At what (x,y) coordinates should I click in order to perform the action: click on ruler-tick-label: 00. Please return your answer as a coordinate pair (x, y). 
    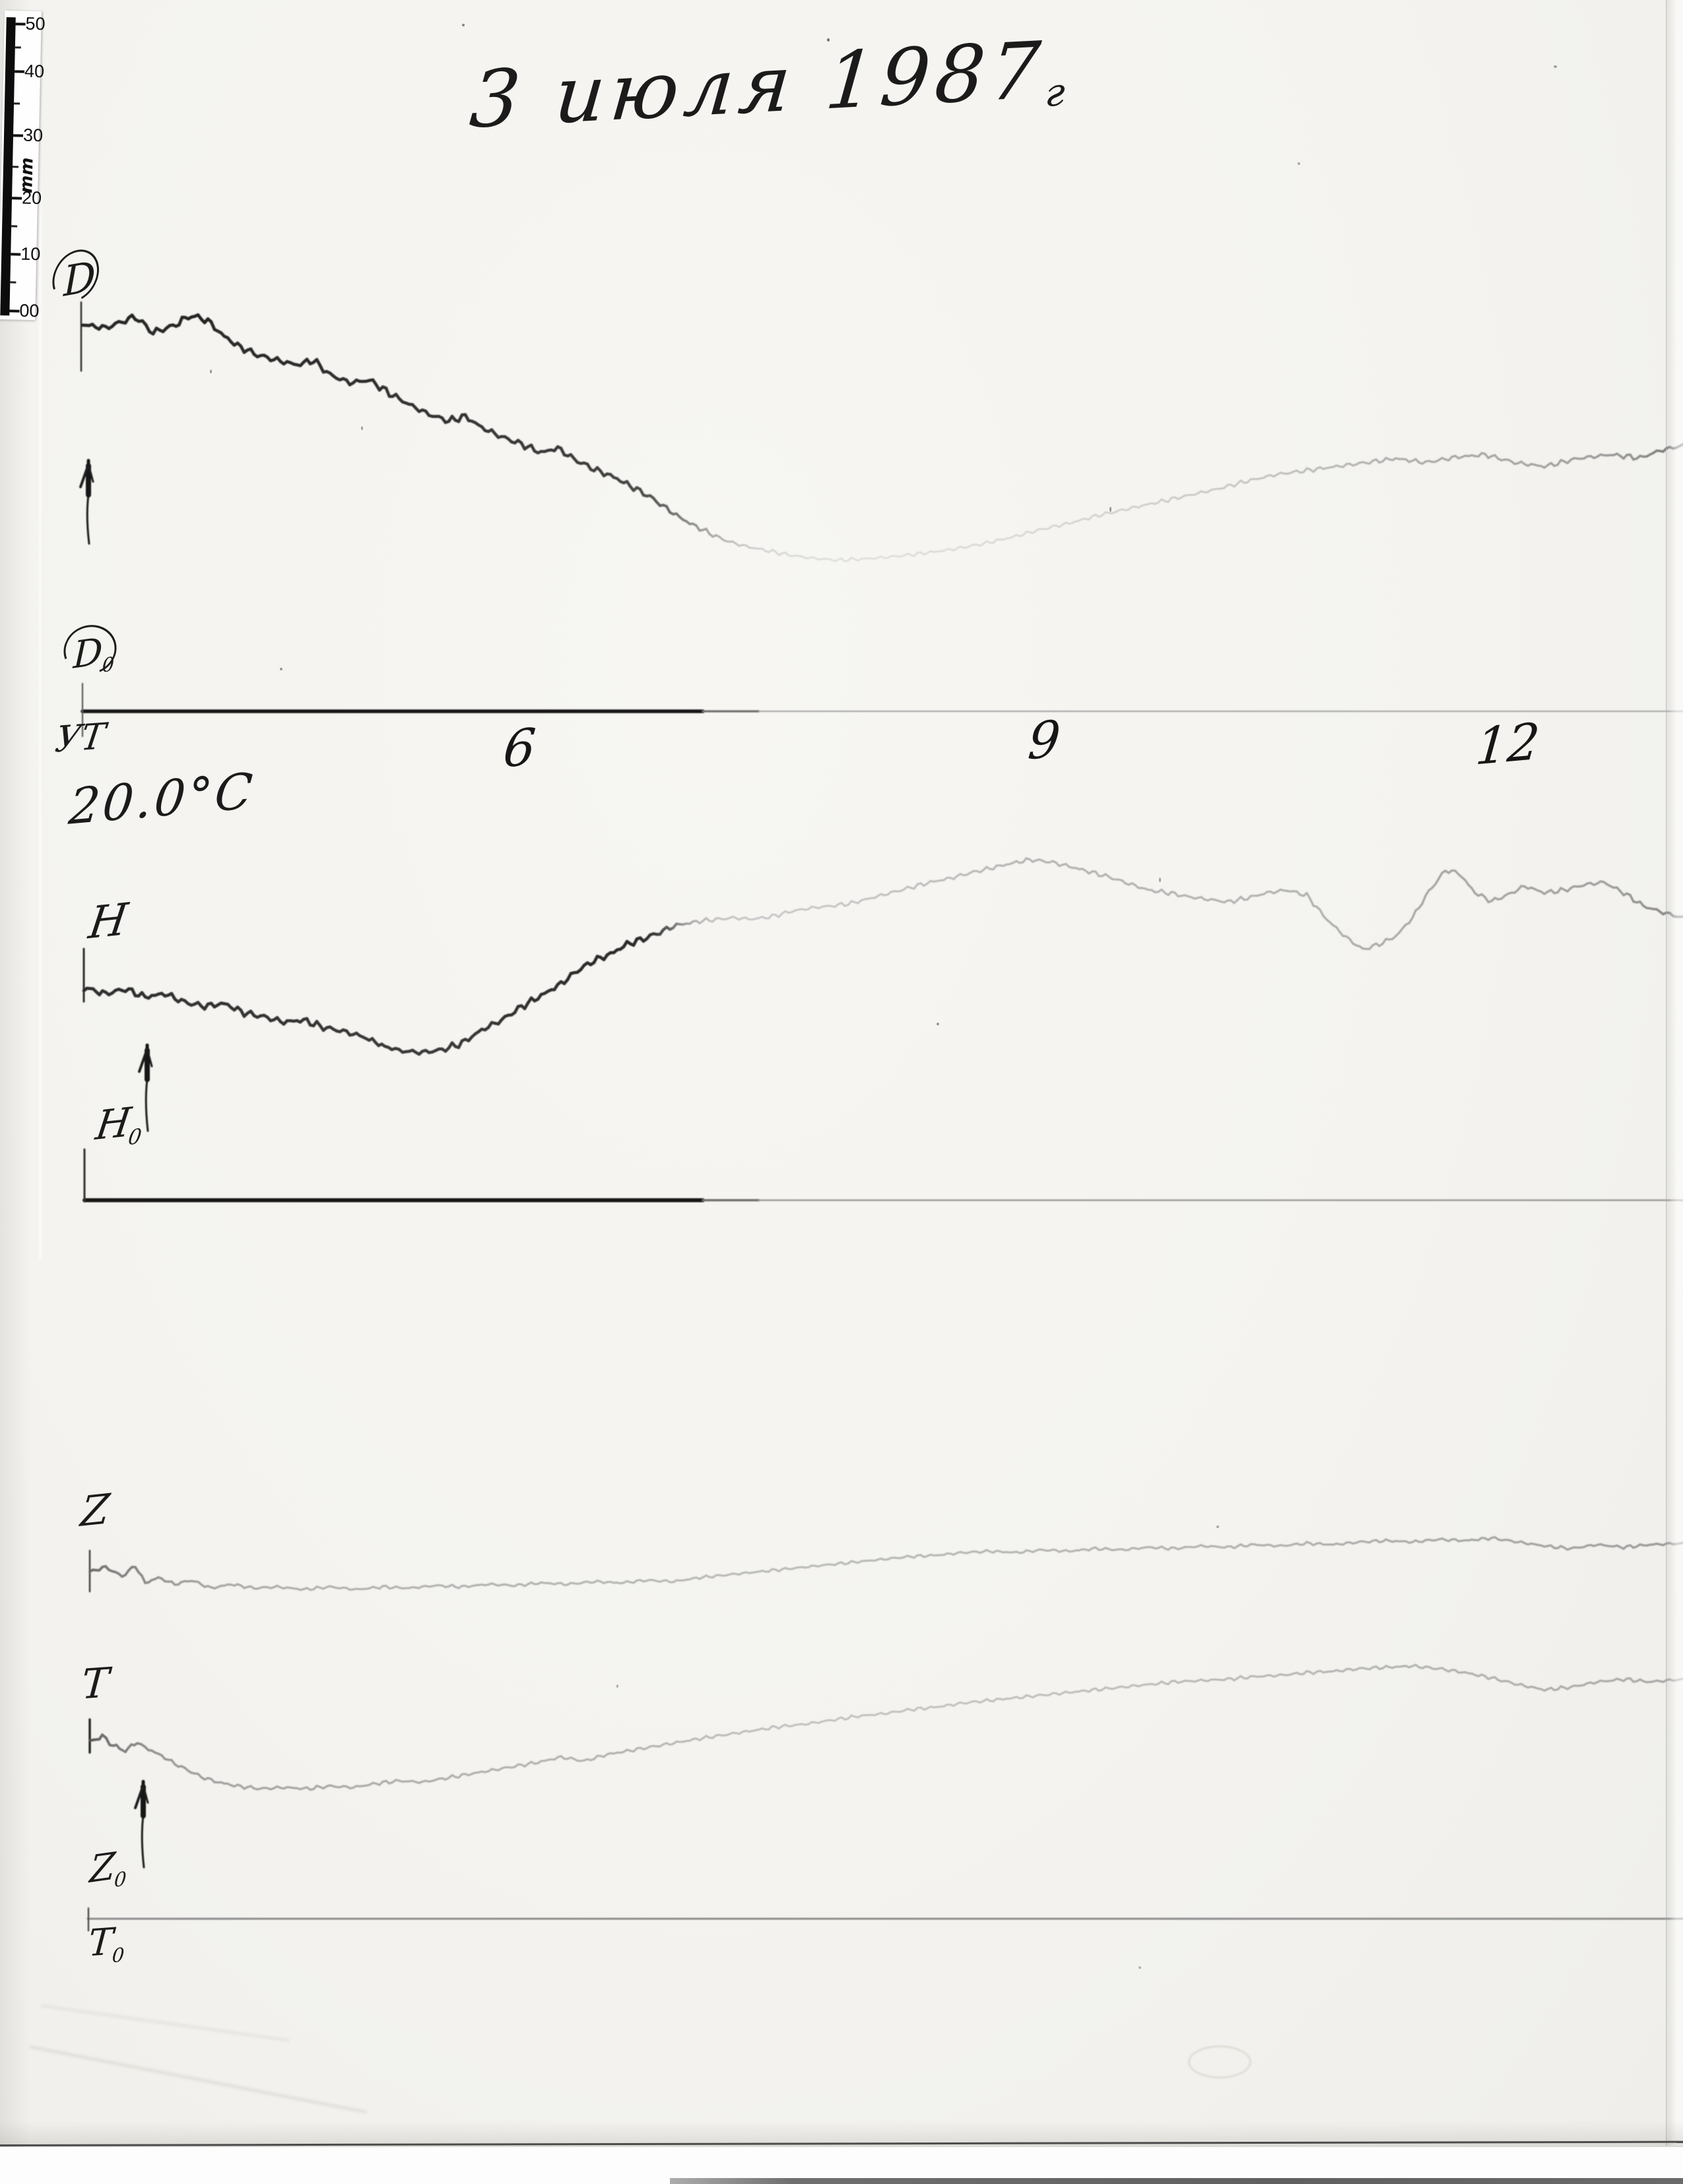
    Looking at the image, I should click on (29, 310).